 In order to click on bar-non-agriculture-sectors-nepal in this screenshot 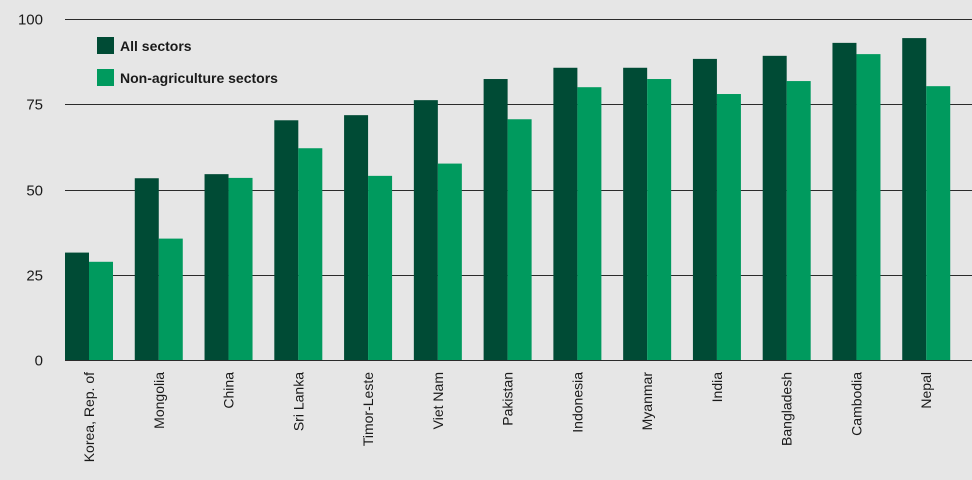, I will do `click(938, 223)`.